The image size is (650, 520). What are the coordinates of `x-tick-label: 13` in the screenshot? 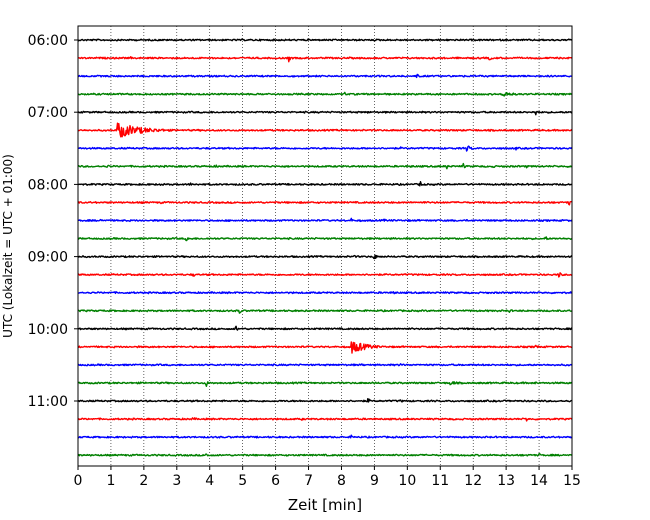 It's located at (506, 481).